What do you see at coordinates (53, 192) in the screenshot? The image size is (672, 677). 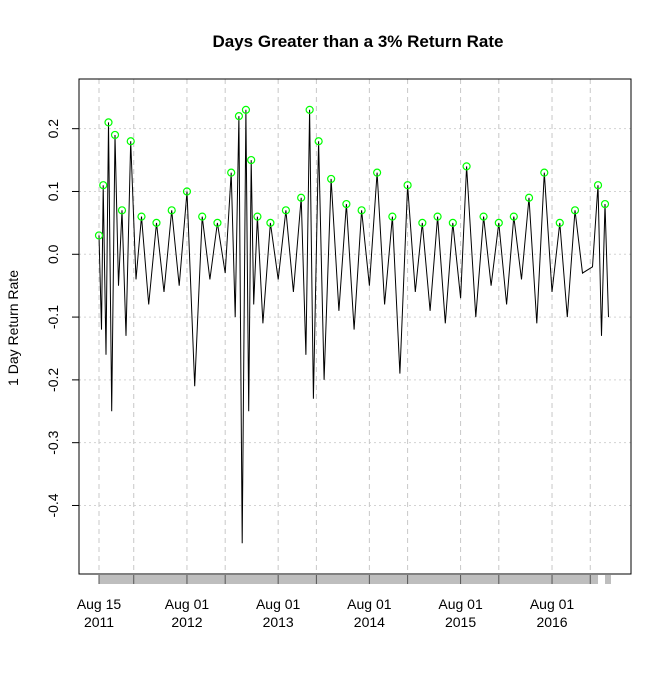 I see `y-tick-label: 0.1` at bounding box center [53, 192].